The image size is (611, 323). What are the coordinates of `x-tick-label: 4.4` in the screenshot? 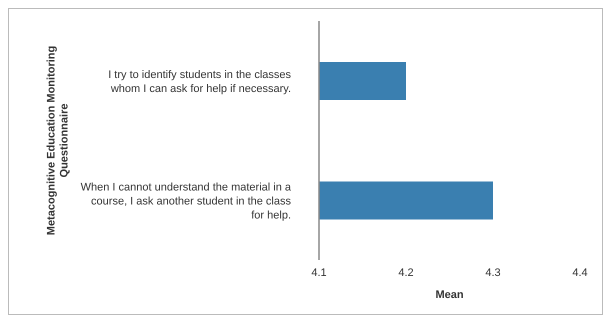 It's located at (580, 272).